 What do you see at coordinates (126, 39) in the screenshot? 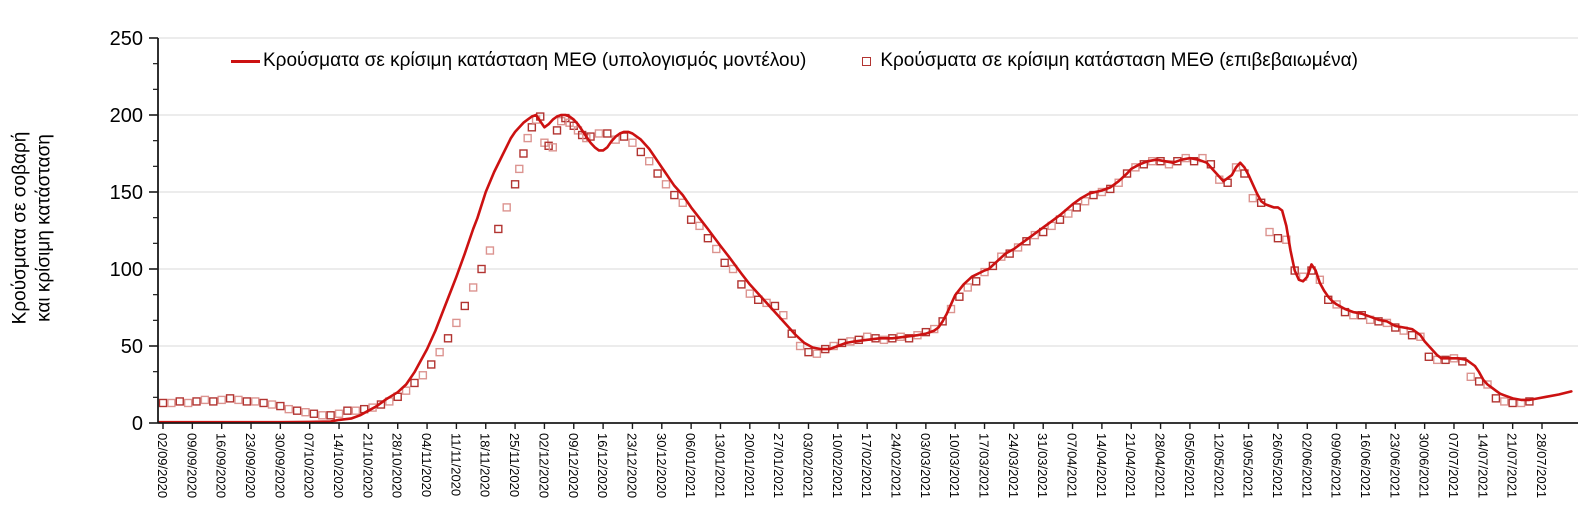
I see `y-tick-label: 250` at bounding box center [126, 39].